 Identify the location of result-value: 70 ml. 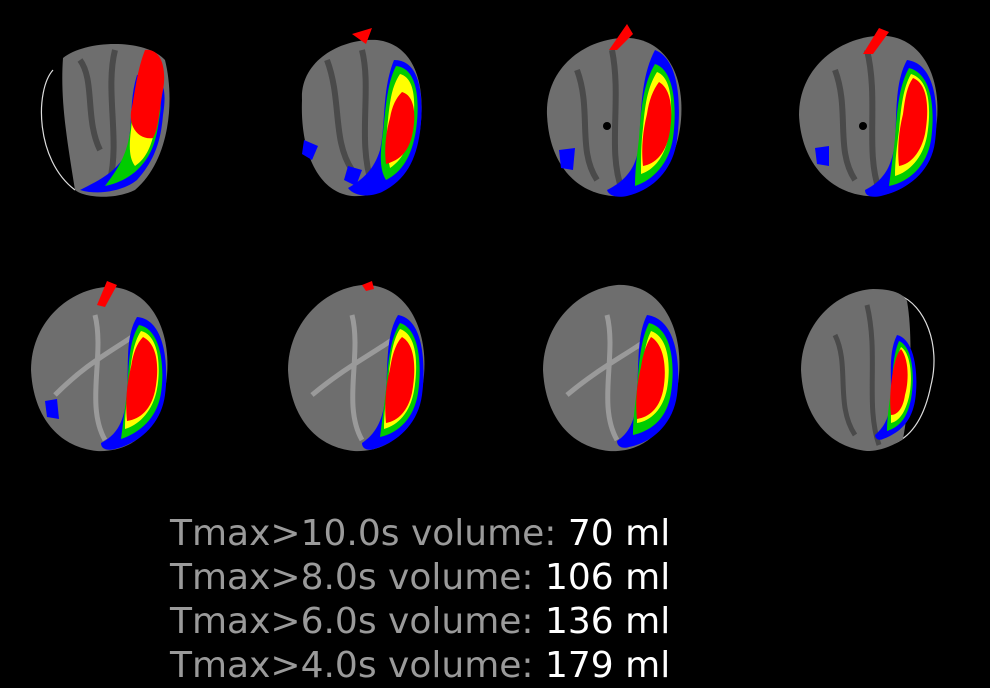
(619, 533).